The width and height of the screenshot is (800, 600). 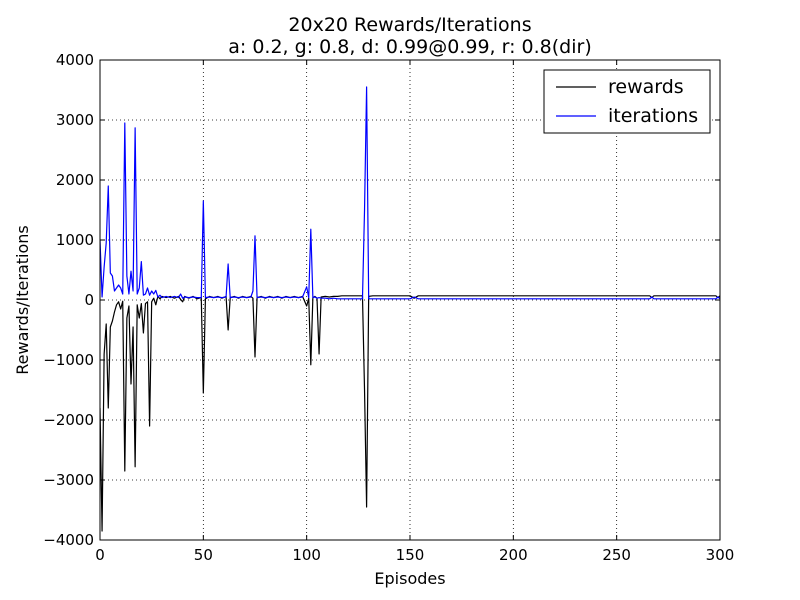 What do you see at coordinates (409, 578) in the screenshot?
I see `x-axis-label: Episodes` at bounding box center [409, 578].